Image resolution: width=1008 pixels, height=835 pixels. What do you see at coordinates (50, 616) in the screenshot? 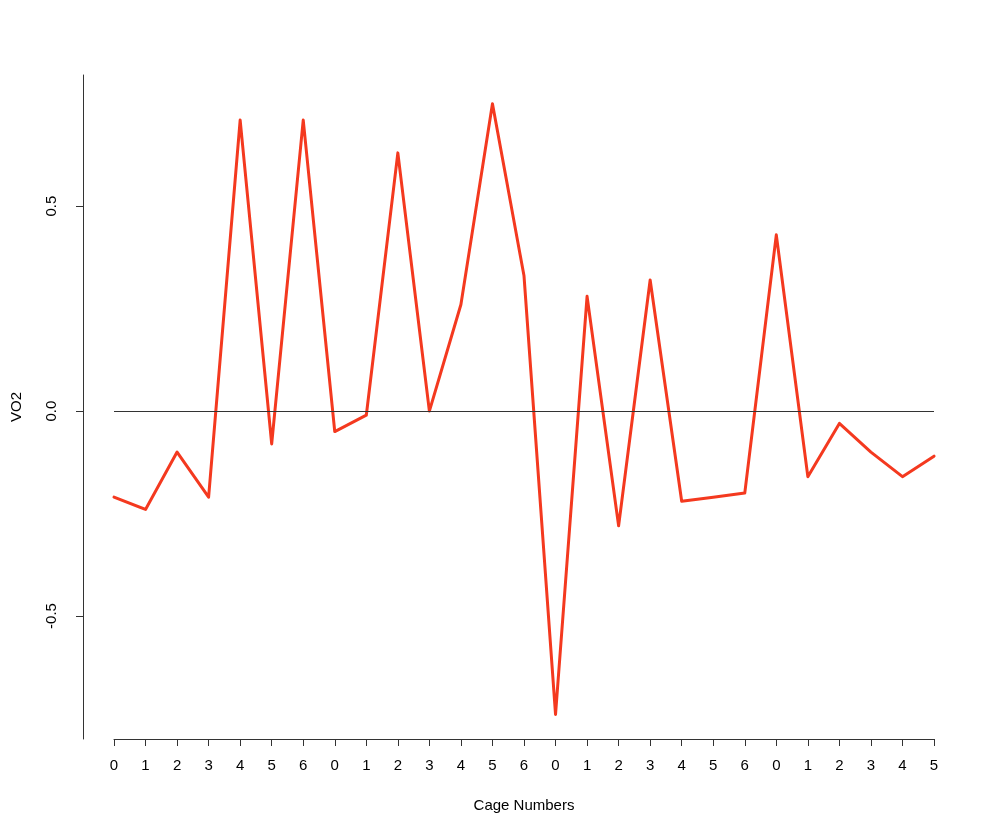
I see `y-tick-label: -0.5` at bounding box center [50, 616].